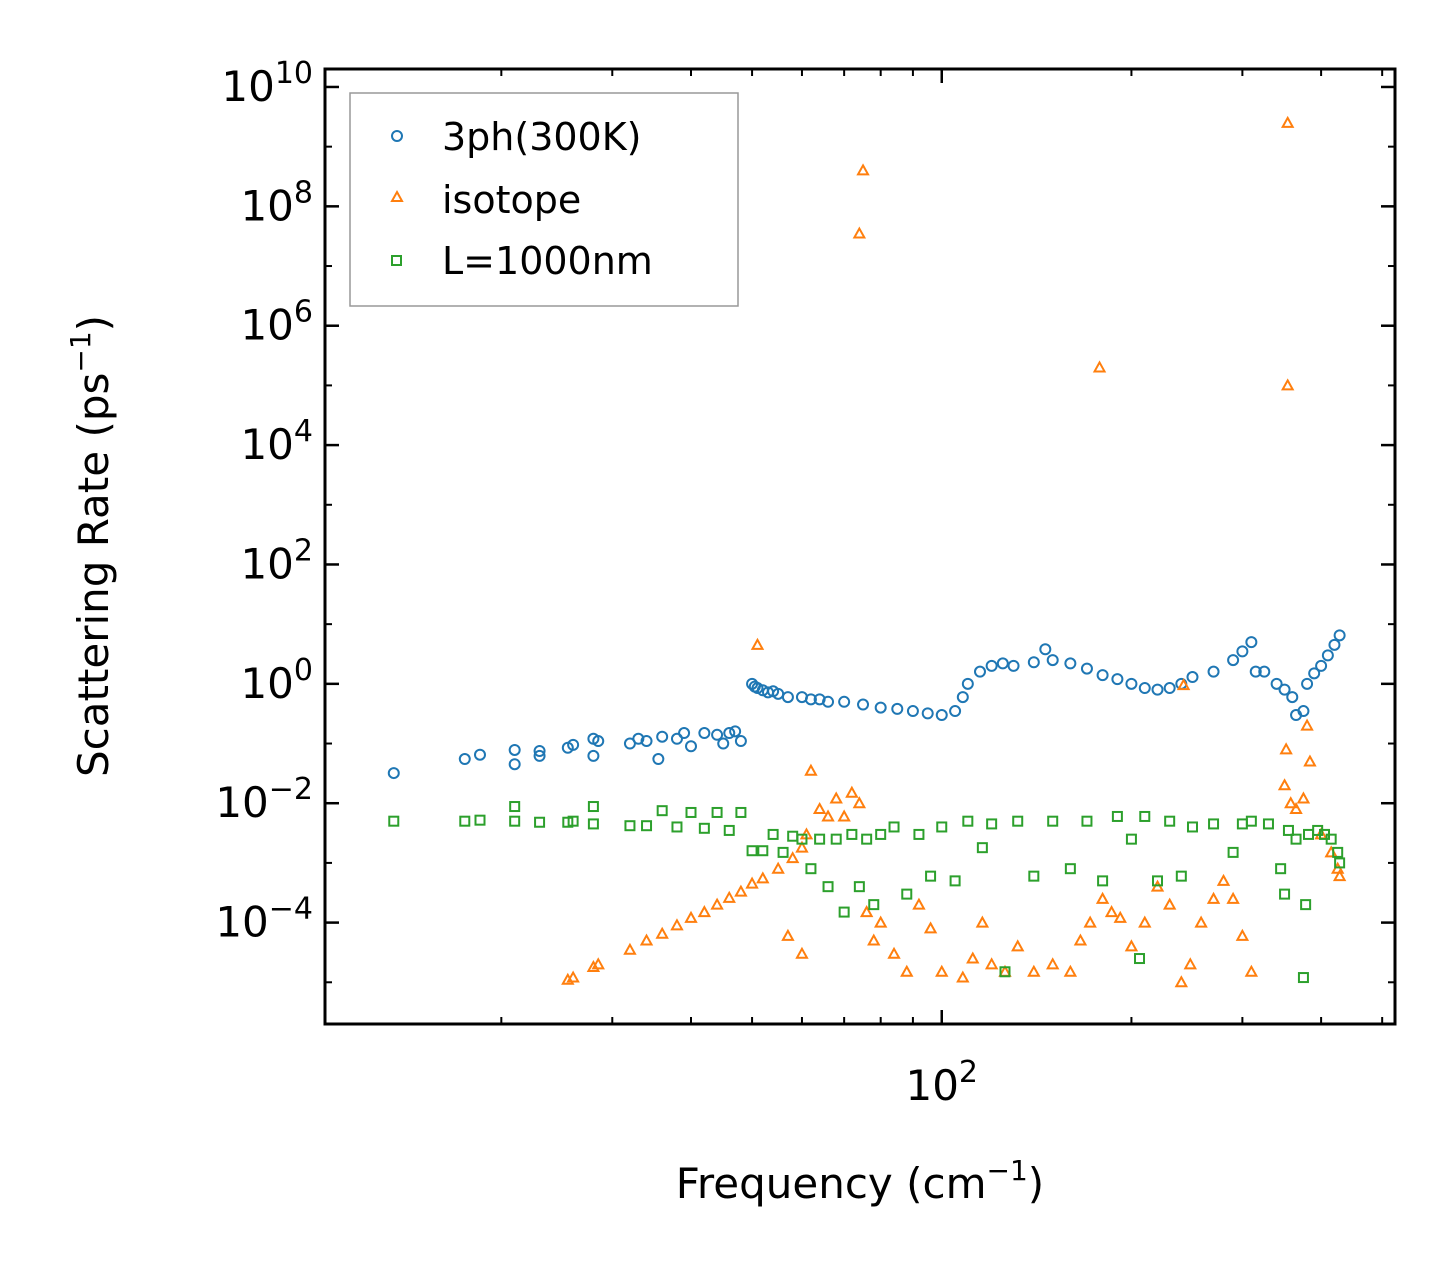 The image size is (1455, 1274). Describe the element at coordinates (541, 137) in the screenshot. I see `legend-label-3ph: 3ph(300K)` at that location.